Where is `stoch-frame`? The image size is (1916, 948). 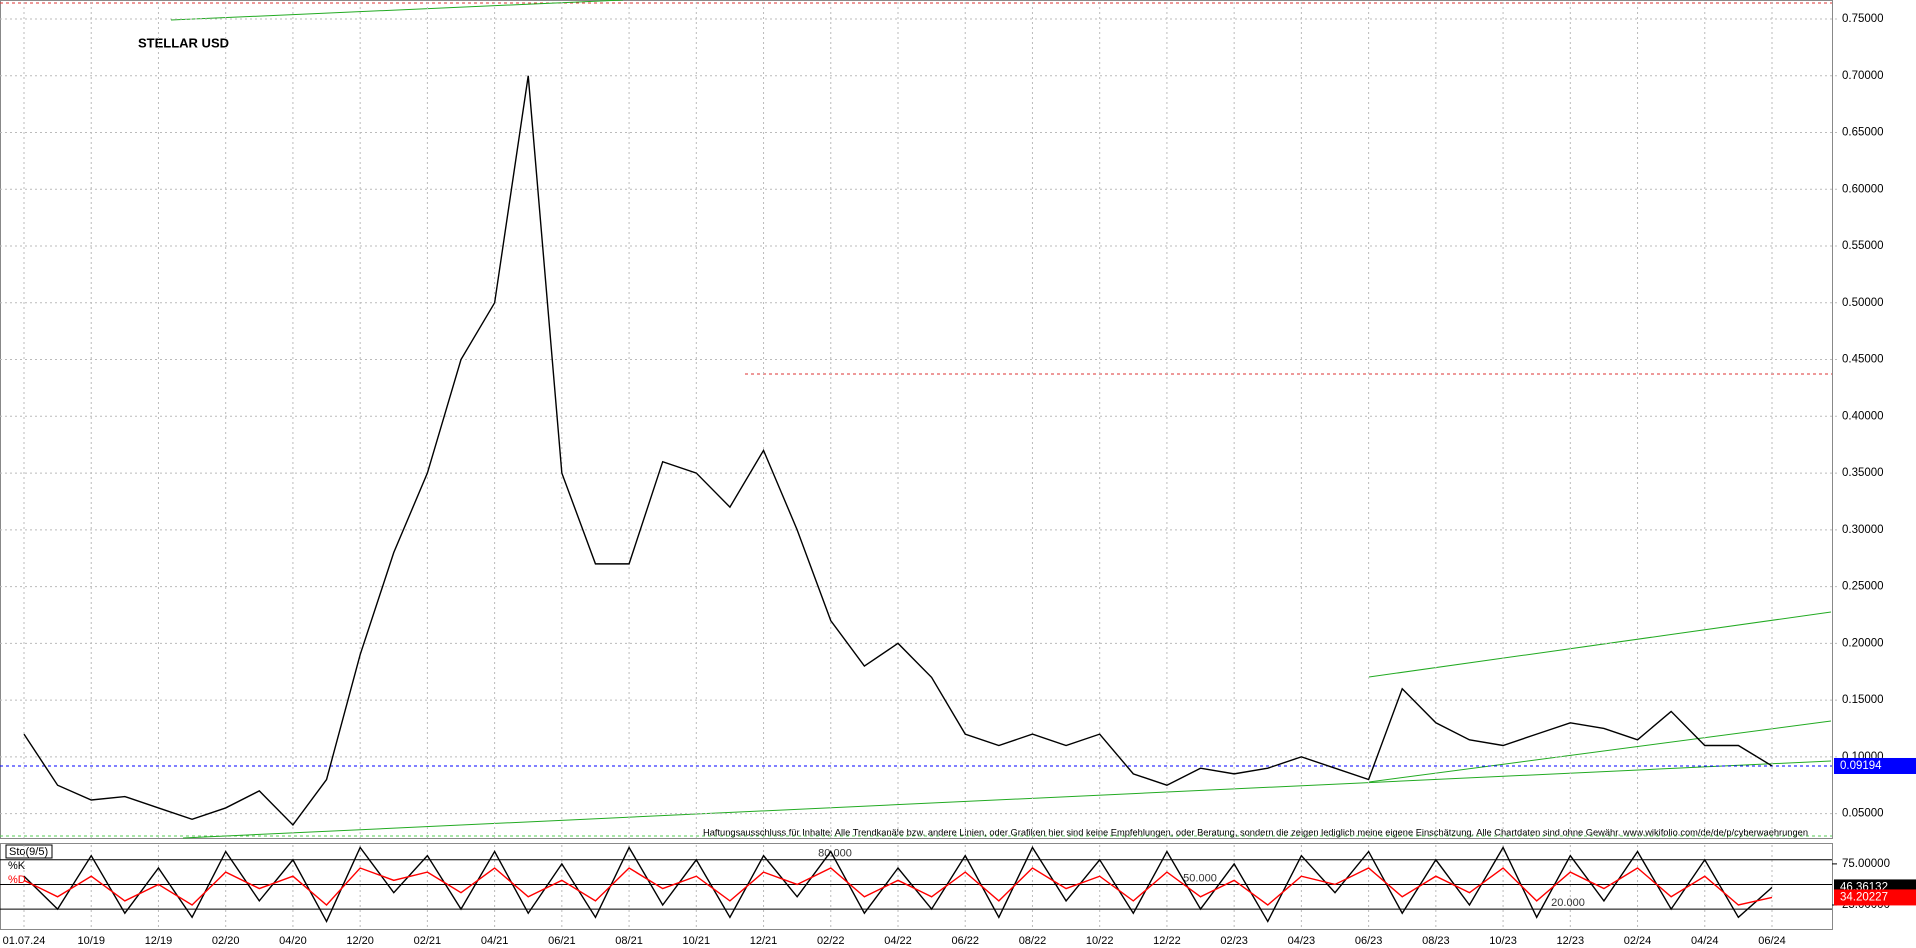
stoch-frame is located at coordinates (916, 886).